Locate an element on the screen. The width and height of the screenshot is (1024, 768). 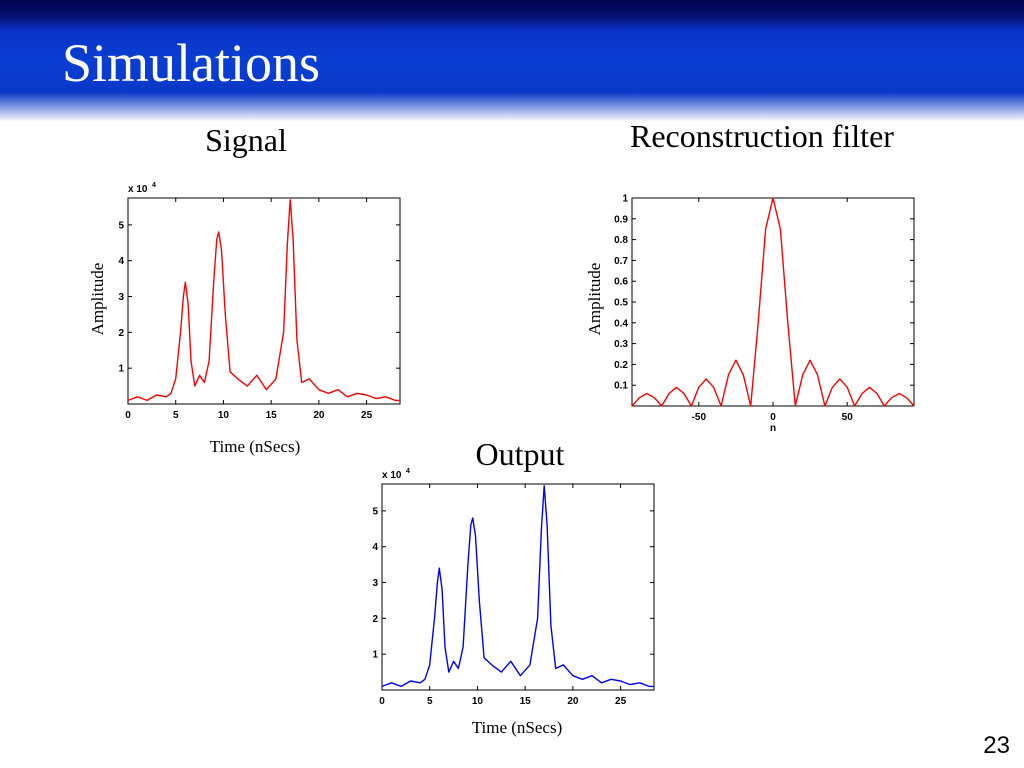
signal-y-tick-label: 2 is located at coordinates (121, 333).